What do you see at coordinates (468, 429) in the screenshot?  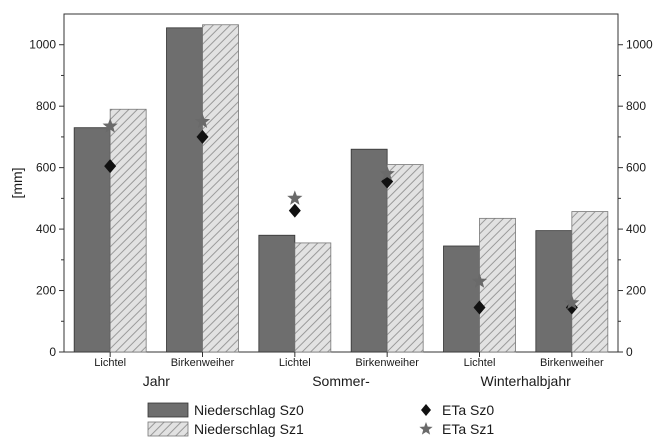 I see `legend-label: ETa Sz1` at bounding box center [468, 429].